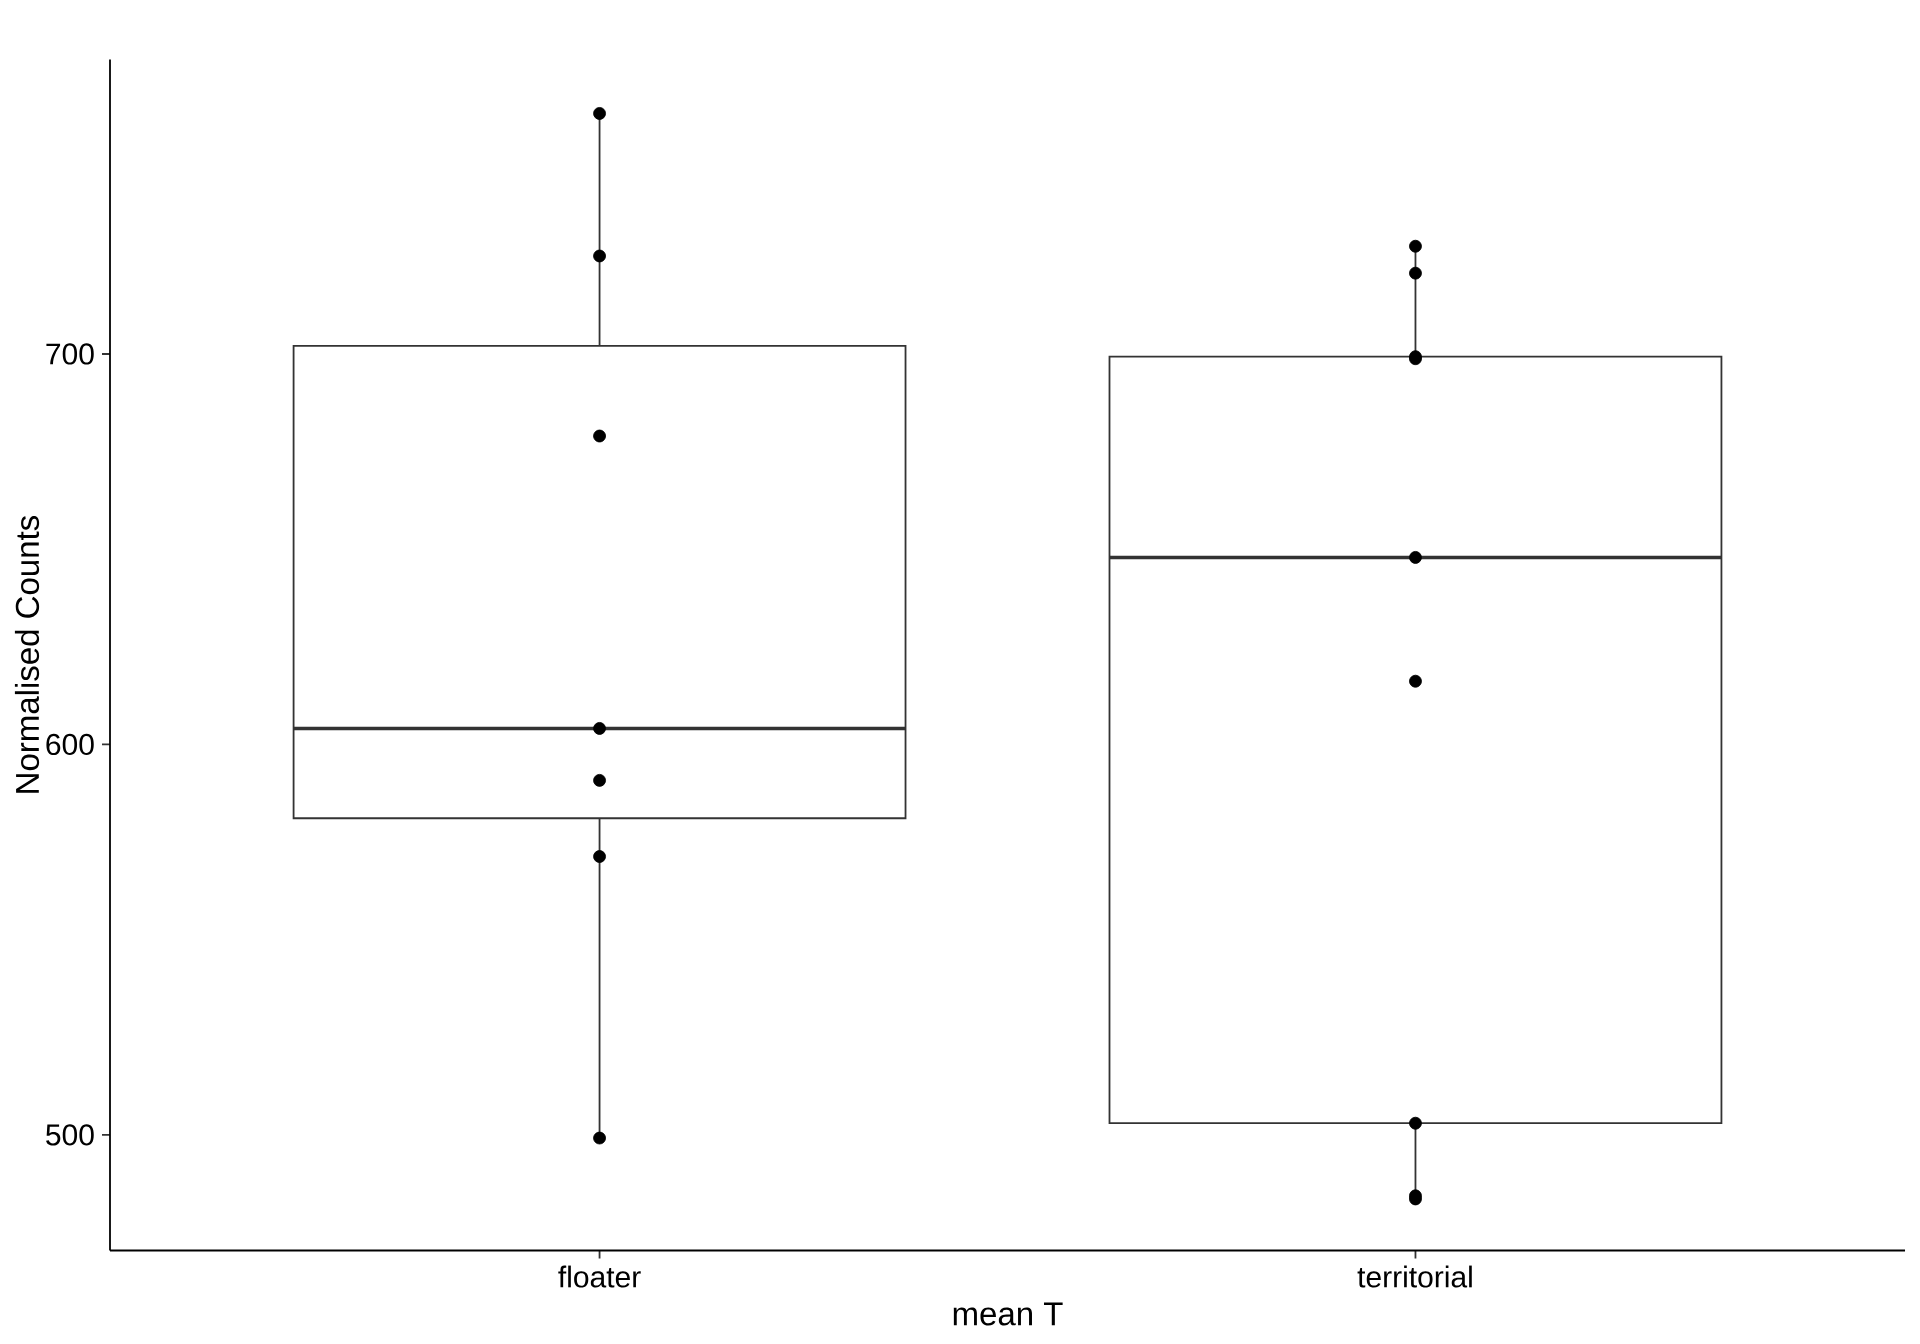 This screenshot has height=1344, width=1920. What do you see at coordinates (70, 354) in the screenshot?
I see `y-tick-label: 700` at bounding box center [70, 354].